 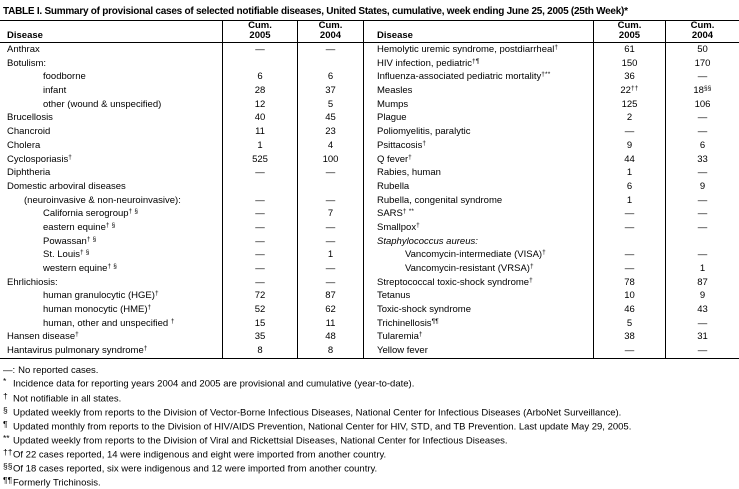 I want to click on disease-cell: Tularemia†, so click(x=478, y=337).